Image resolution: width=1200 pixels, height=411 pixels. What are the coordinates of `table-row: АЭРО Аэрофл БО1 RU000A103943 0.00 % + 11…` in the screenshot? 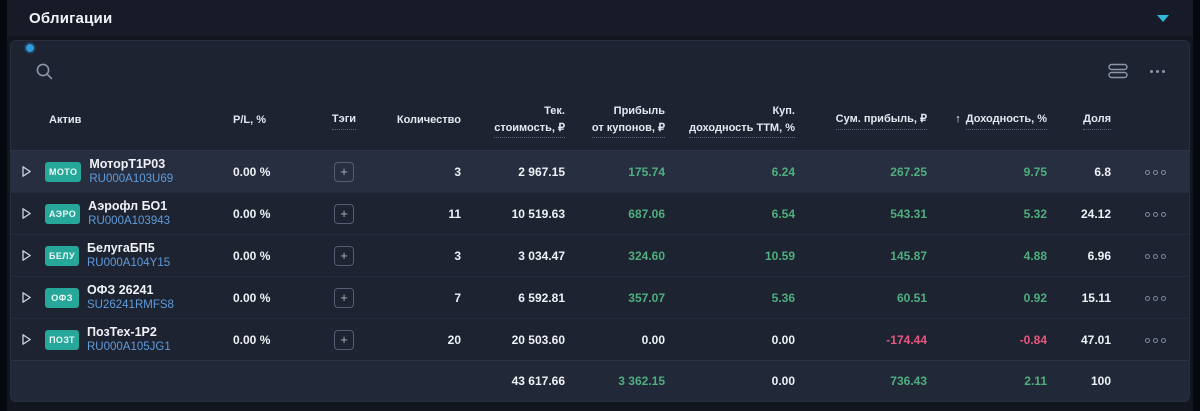 It's located at (600, 213).